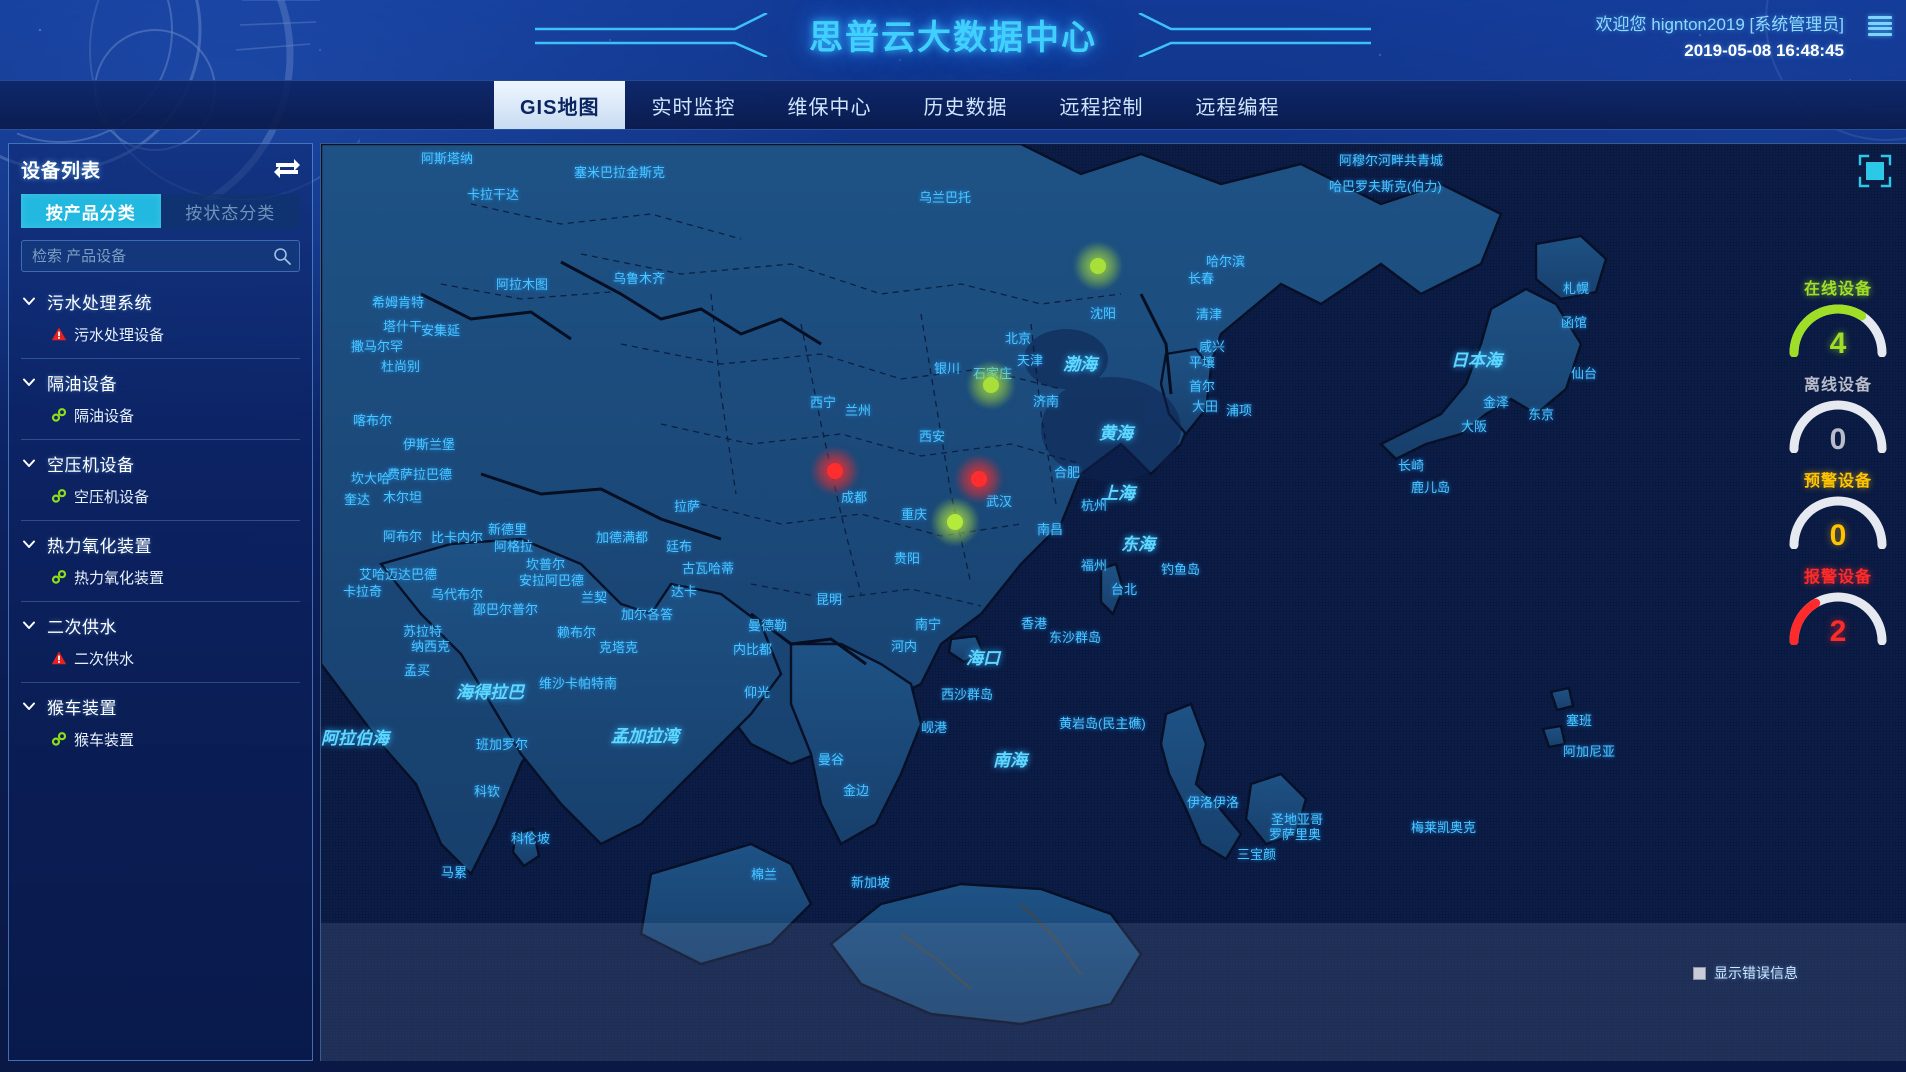 Image resolution: width=1906 pixels, height=1072 pixels. I want to click on hamburger-menu-icon, so click(1880, 26).